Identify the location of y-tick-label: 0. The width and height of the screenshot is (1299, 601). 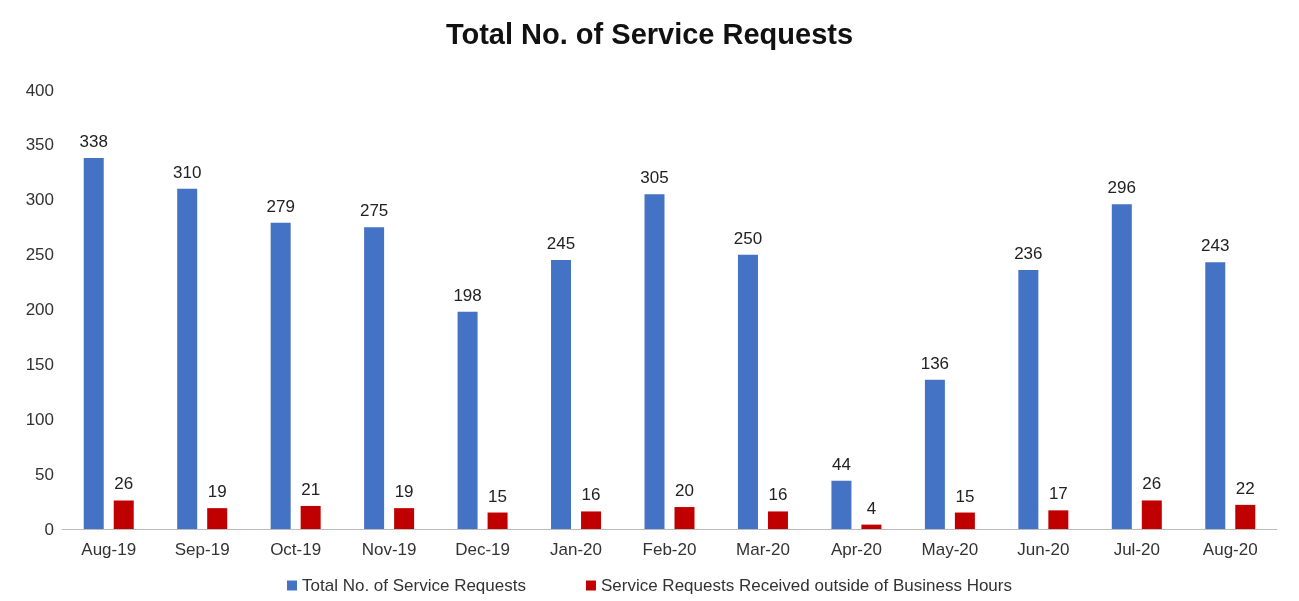
(49, 529).